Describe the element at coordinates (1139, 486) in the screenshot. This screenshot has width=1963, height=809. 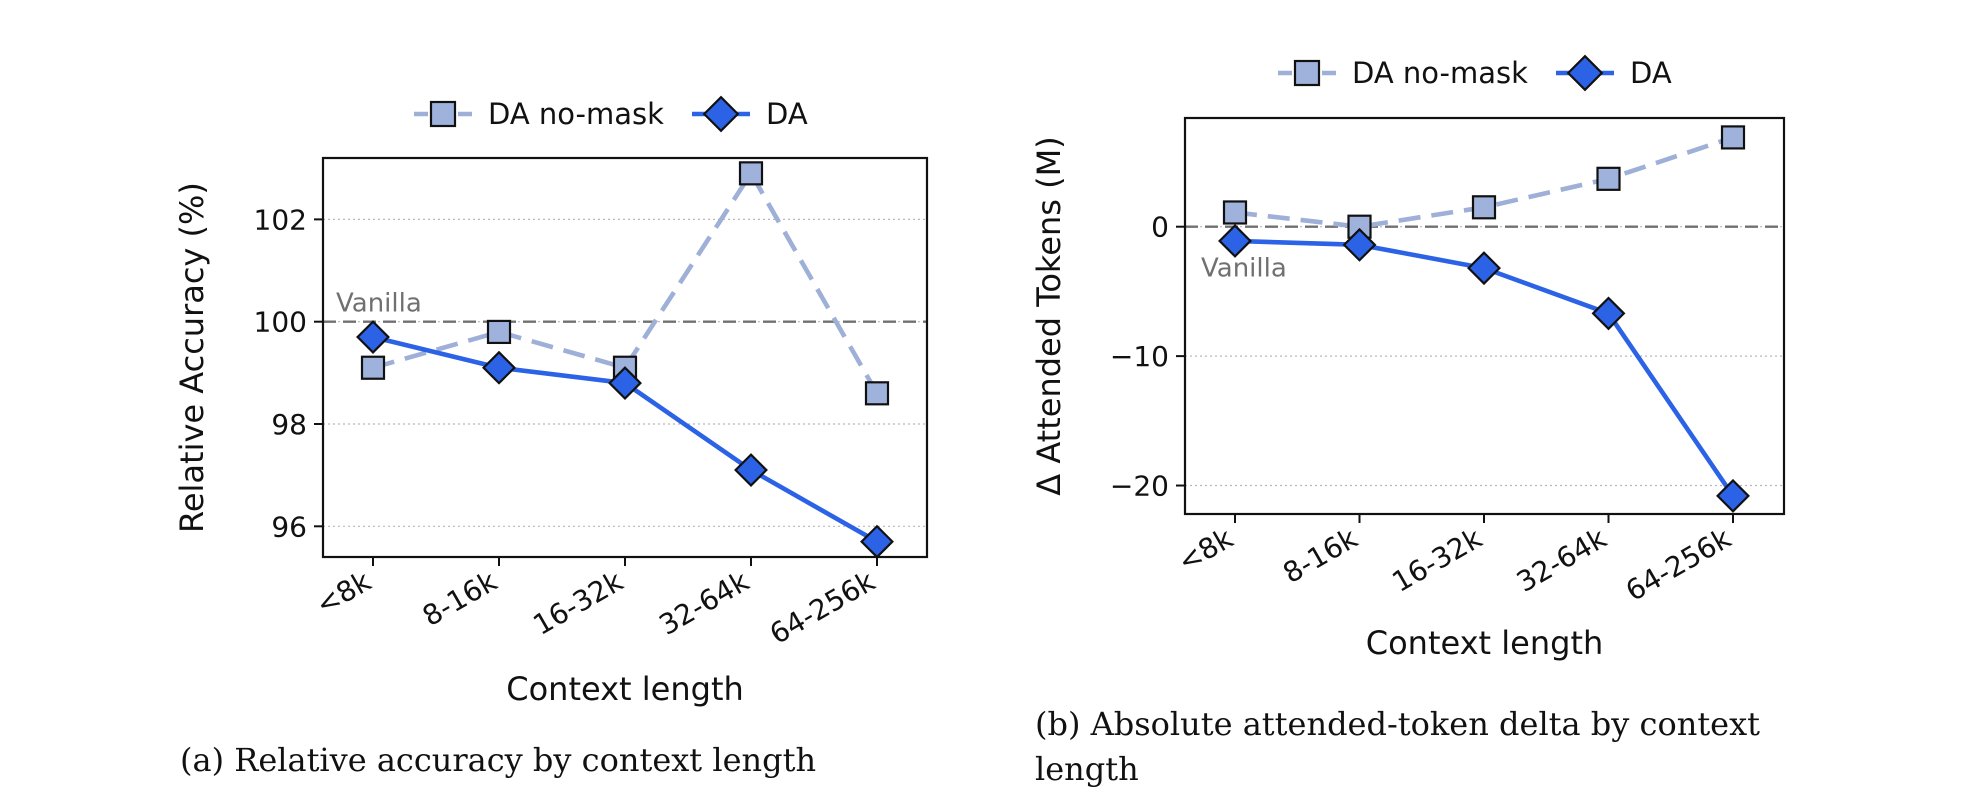
I see `y-tick-label: −20` at that location.